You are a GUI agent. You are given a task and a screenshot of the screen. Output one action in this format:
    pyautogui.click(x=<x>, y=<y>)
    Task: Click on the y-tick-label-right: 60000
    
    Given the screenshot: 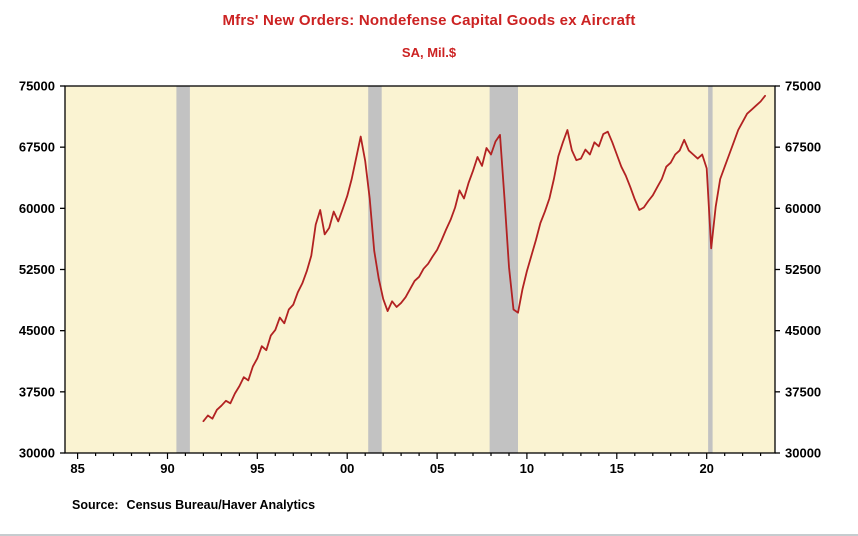 What is the action you would take?
    pyautogui.click(x=803, y=208)
    